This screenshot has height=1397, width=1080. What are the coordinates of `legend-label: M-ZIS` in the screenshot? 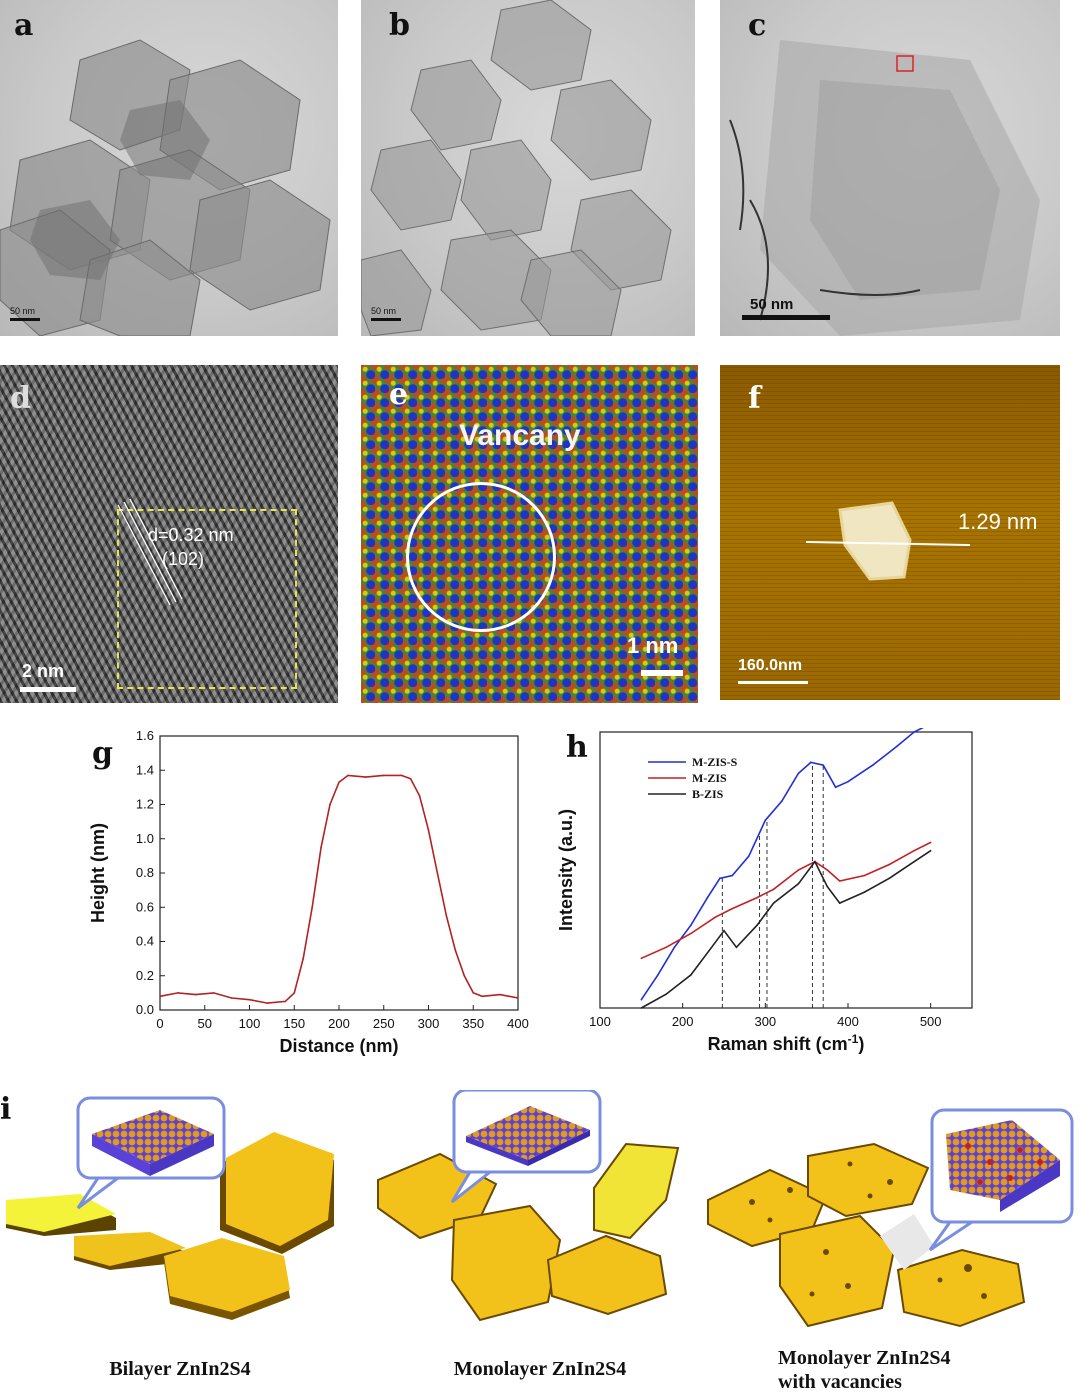 It's located at (709, 778).